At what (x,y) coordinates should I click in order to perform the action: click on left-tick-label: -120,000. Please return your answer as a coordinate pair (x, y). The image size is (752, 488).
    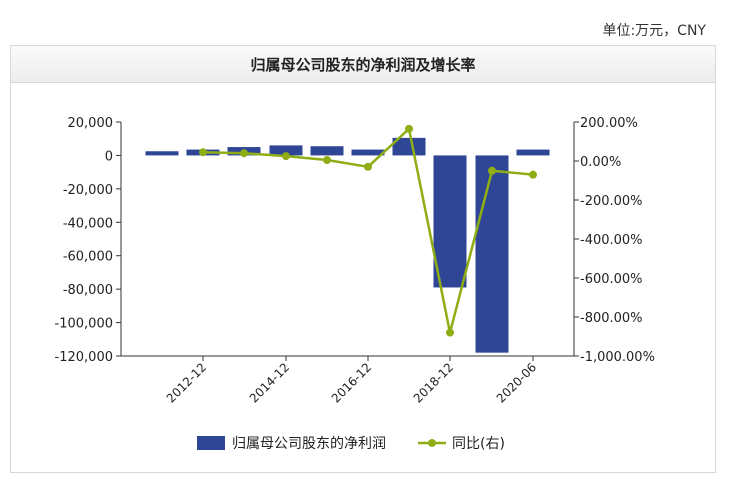
    Looking at the image, I should click on (84, 357).